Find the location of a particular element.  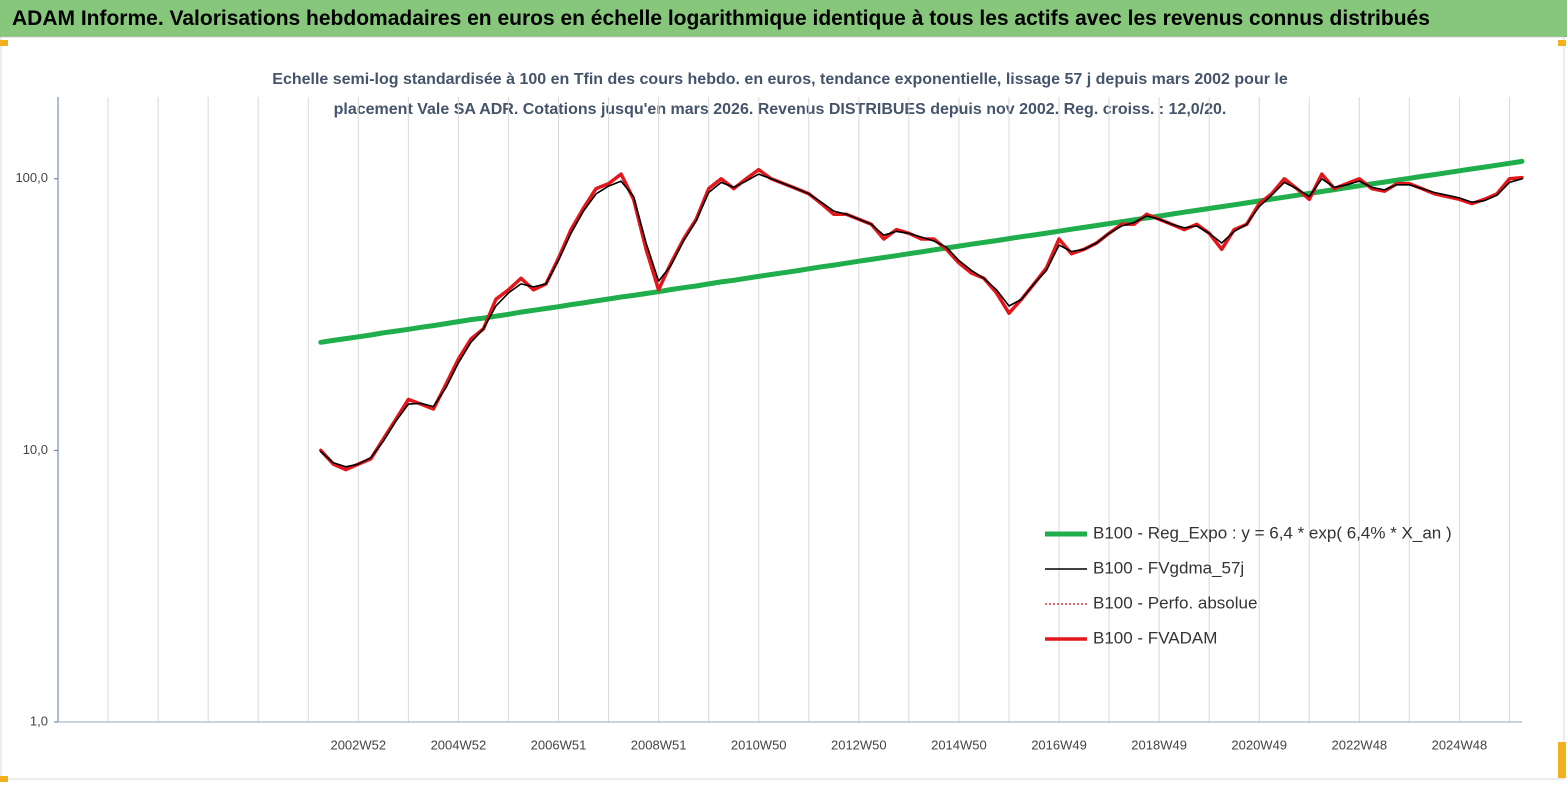

legend-label: B100 - FVgdma_57j is located at coordinates (1168, 567).